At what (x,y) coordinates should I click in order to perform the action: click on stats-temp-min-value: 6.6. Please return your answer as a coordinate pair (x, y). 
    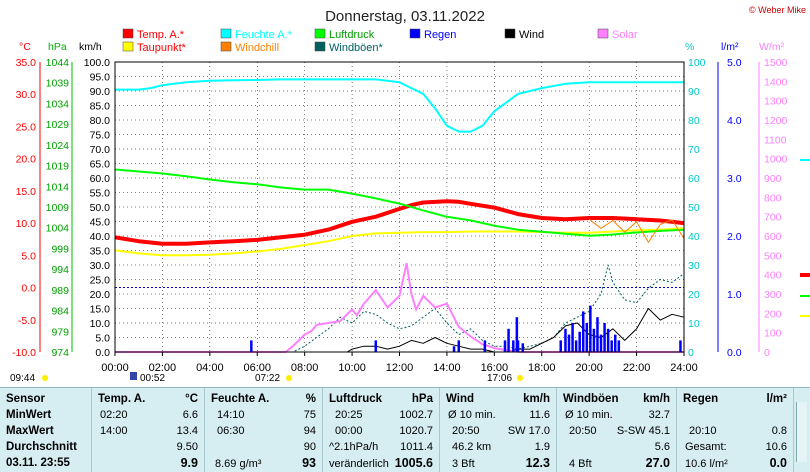
    Looking at the image, I should click on (190, 415).